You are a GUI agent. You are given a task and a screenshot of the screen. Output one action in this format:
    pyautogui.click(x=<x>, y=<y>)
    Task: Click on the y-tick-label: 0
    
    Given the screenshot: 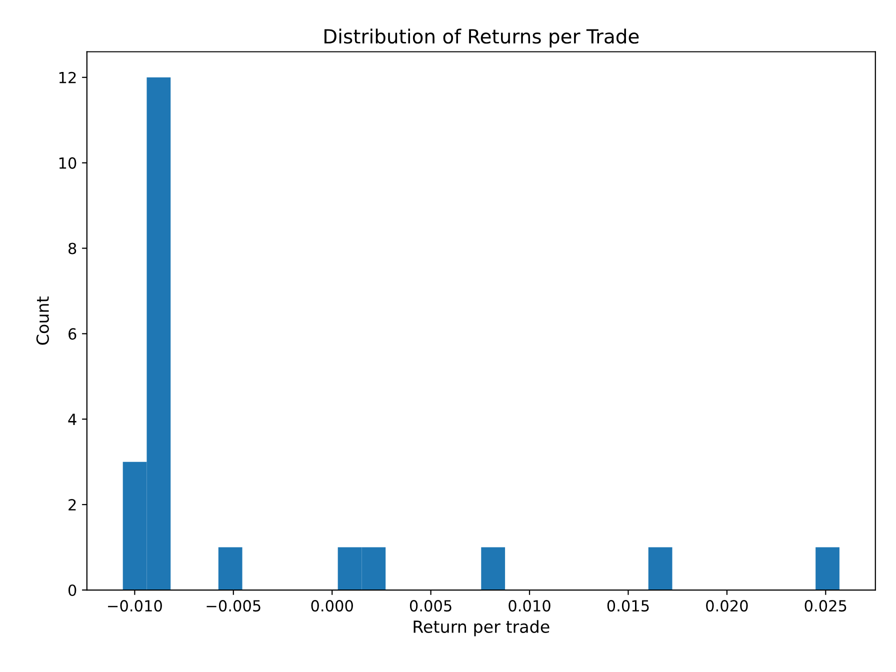 What is the action you would take?
    pyautogui.click(x=72, y=590)
    